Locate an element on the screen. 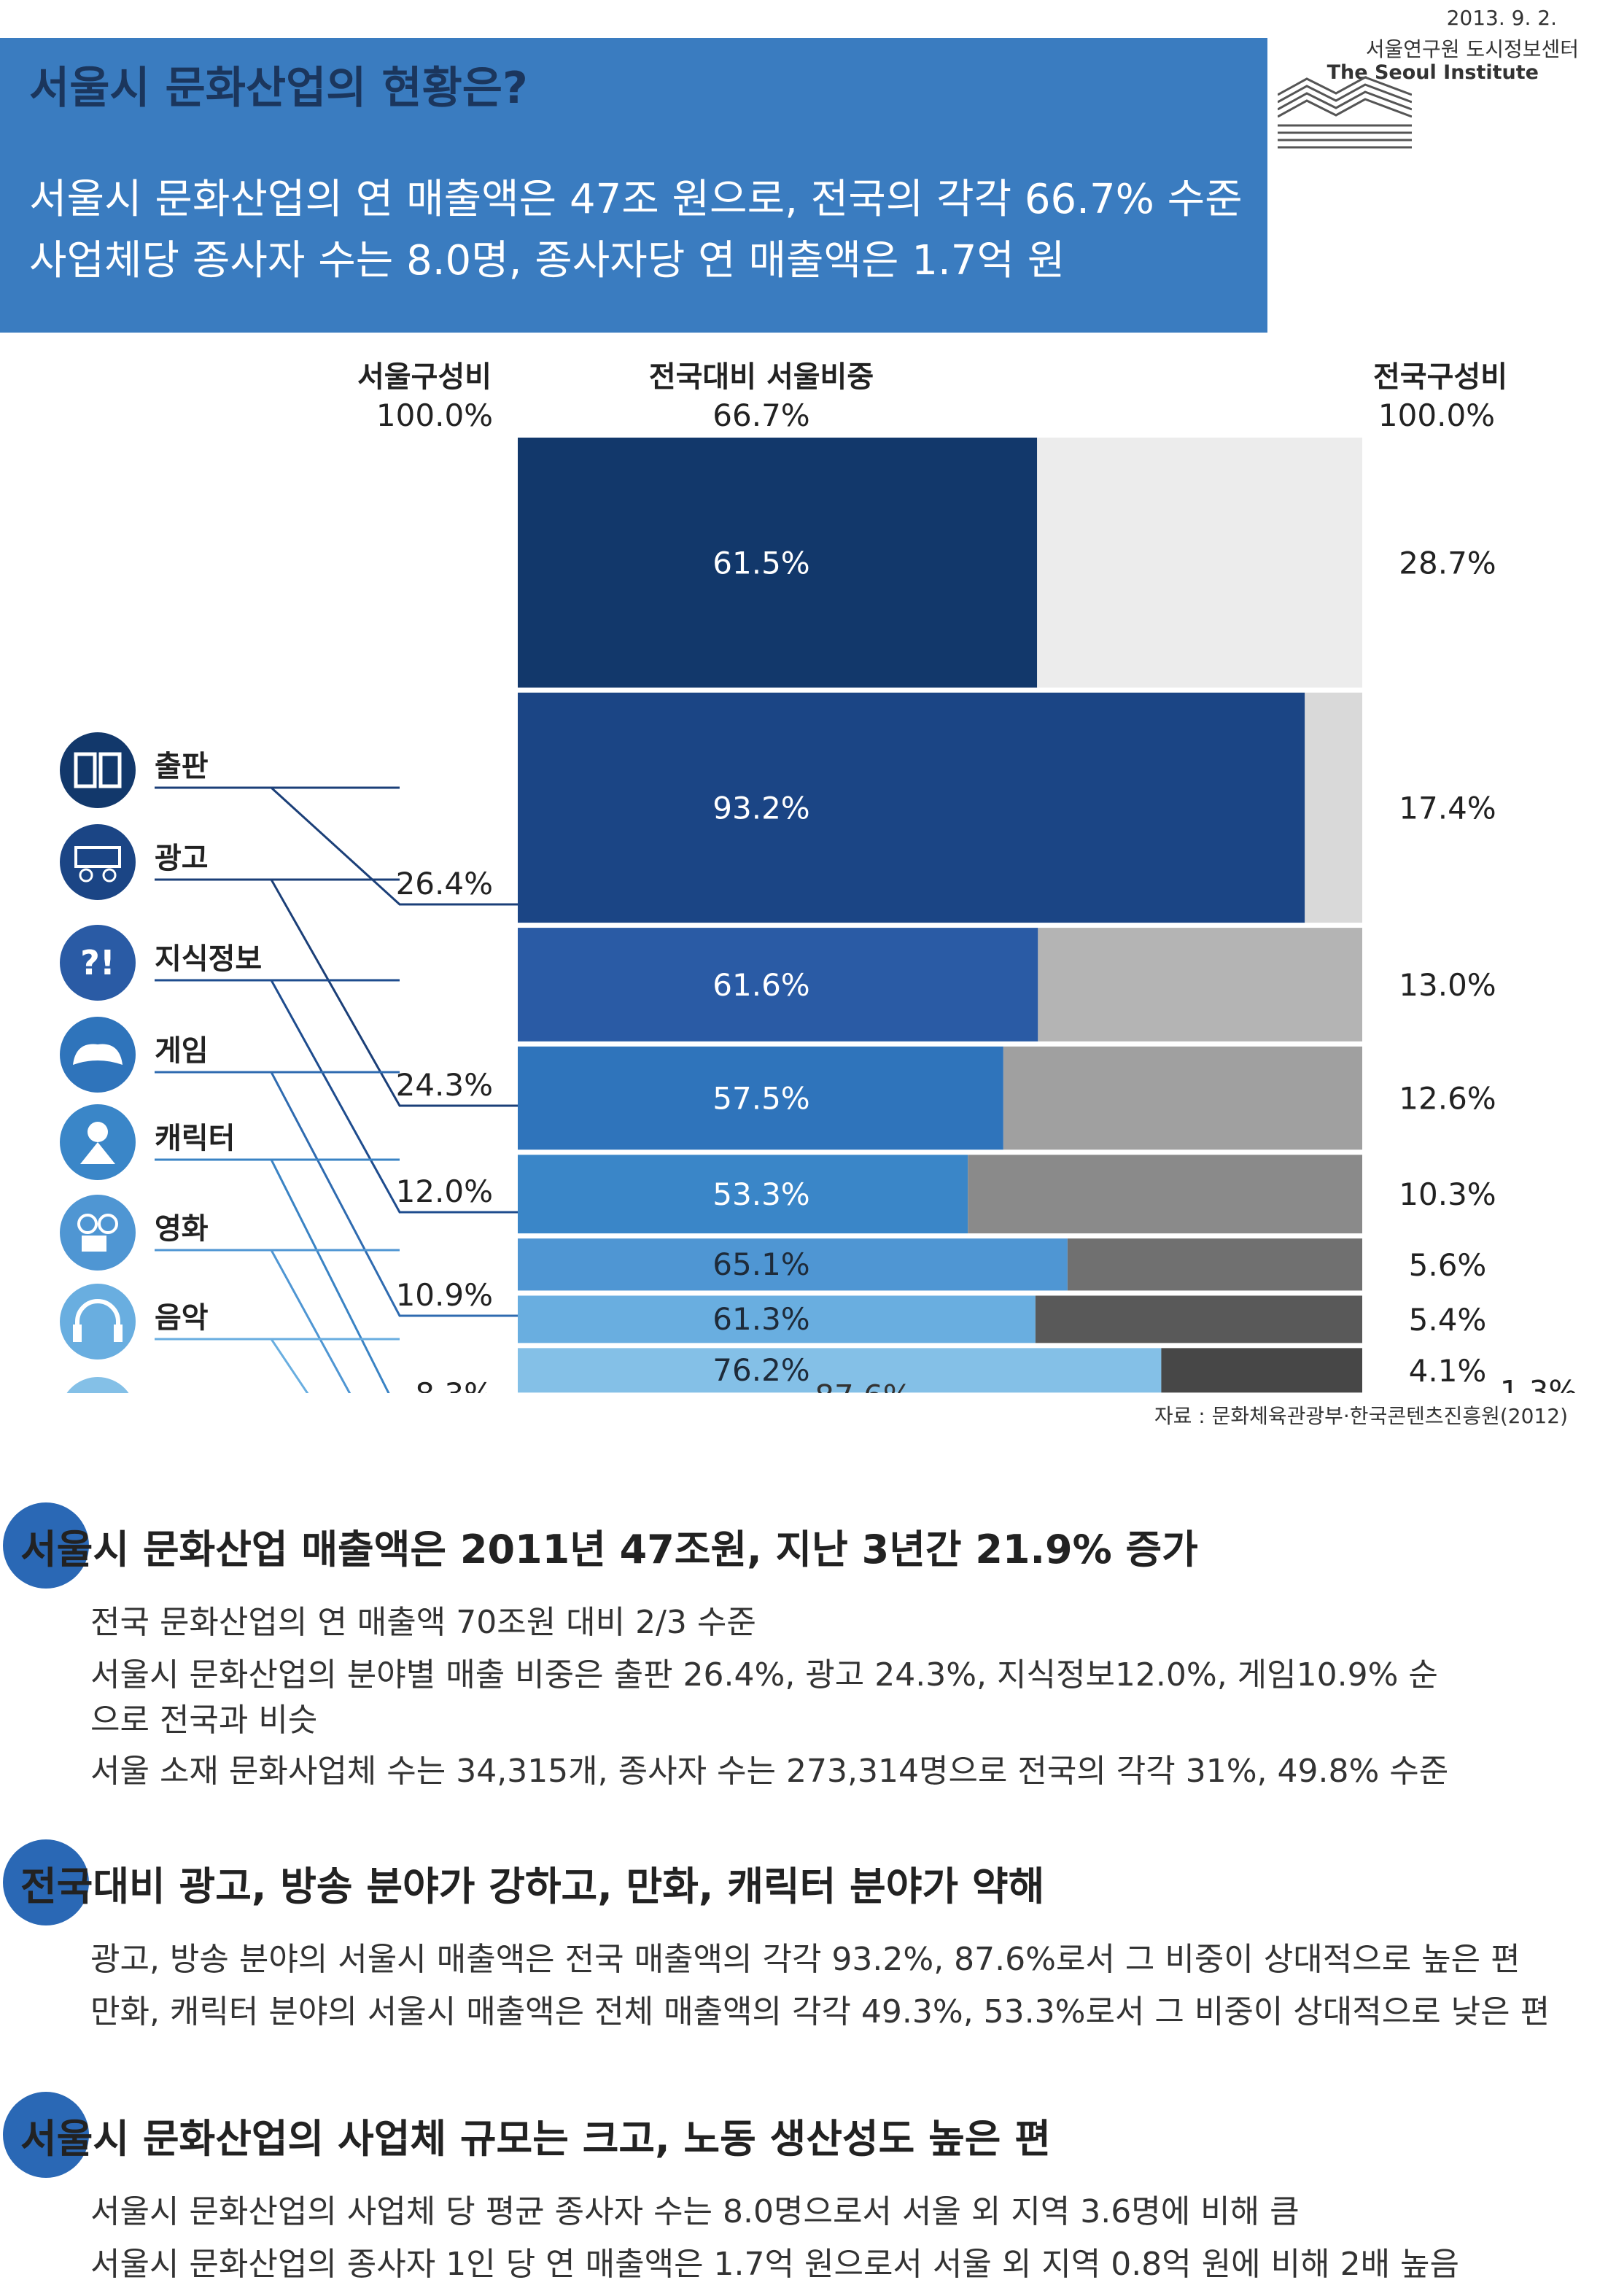 This screenshot has width=1608, height=2296. col-header-seoul-share: 서울구성비 is located at coordinates (424, 377).